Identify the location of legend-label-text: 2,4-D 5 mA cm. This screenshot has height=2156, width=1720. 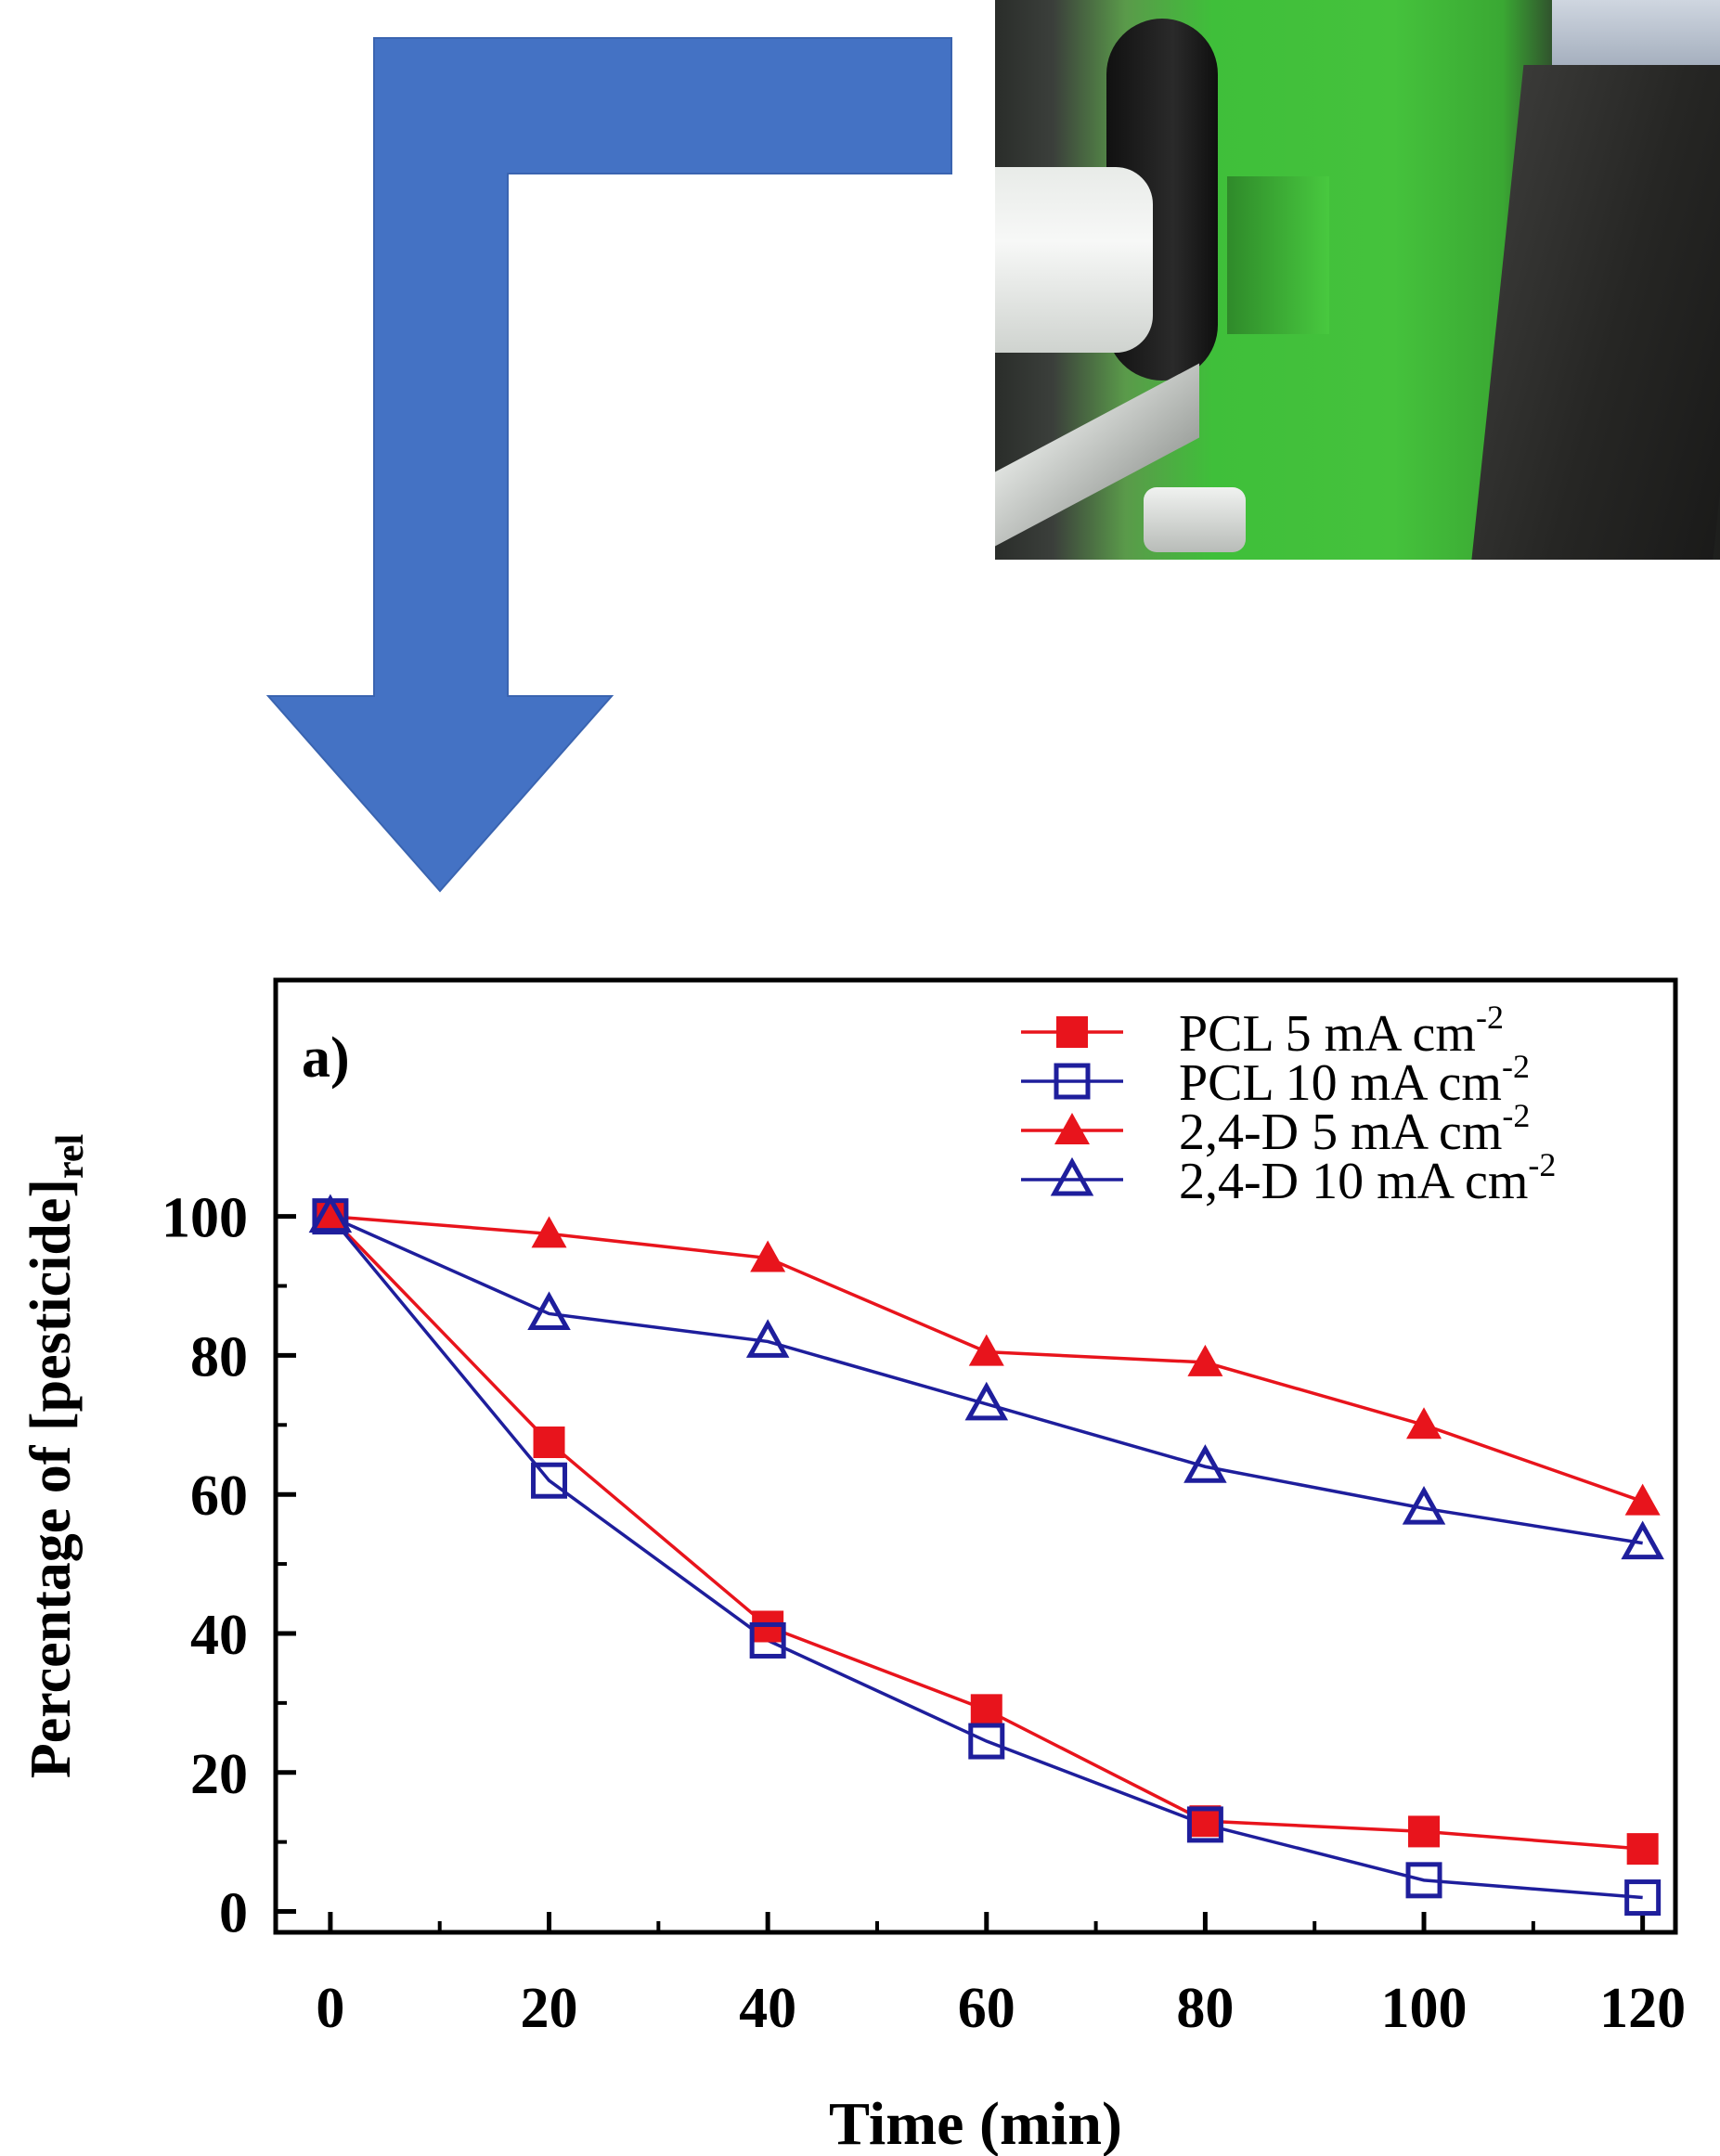
(1341, 1132).